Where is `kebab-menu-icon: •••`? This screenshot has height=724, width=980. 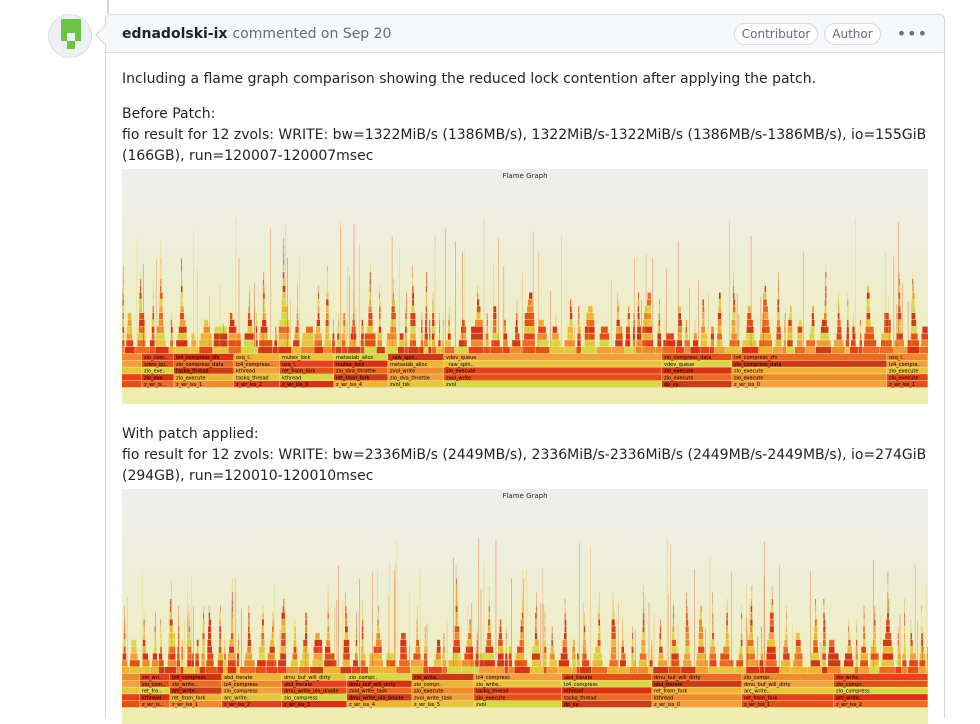
kebab-menu-icon: ••• is located at coordinates (912, 33).